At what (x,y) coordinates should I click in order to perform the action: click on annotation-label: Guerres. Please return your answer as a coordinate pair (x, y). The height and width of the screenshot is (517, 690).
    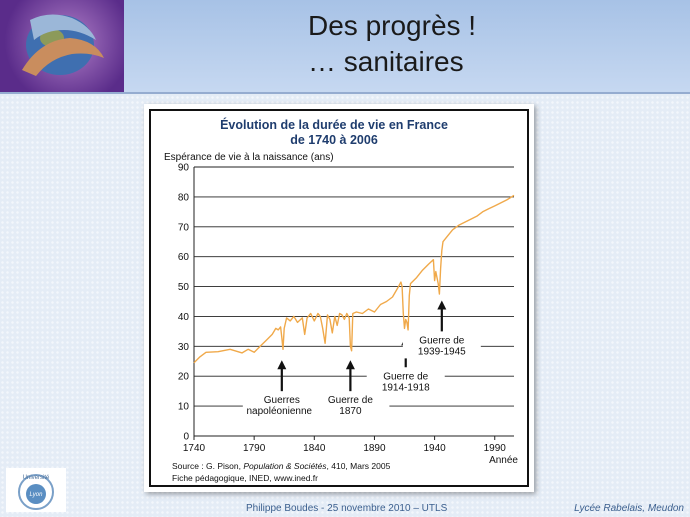
    Looking at the image, I should click on (282, 400).